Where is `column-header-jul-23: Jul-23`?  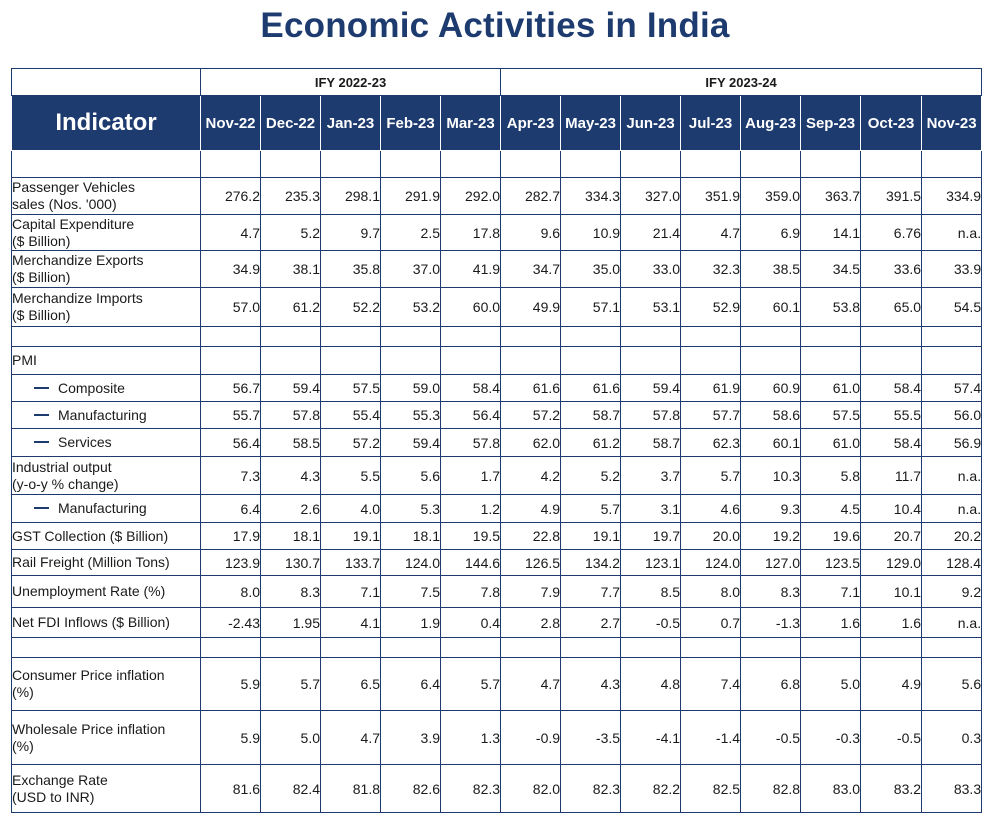
column-header-jul-23: Jul-23 is located at coordinates (711, 123).